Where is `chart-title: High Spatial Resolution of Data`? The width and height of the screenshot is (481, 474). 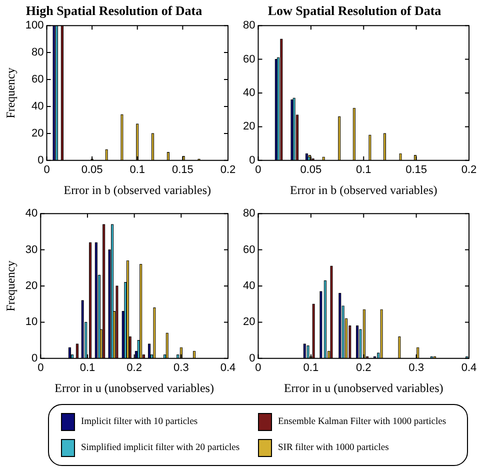 chart-title: High Spatial Resolution of Data is located at coordinates (114, 10).